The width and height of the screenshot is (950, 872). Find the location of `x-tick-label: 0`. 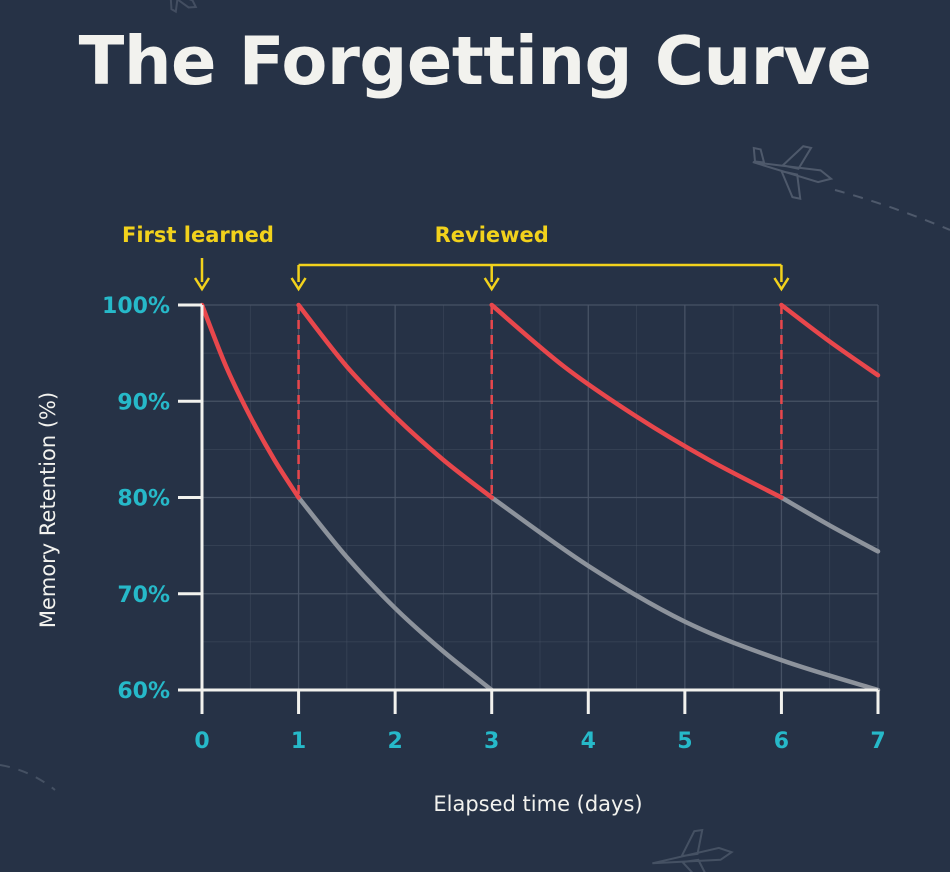

x-tick-label: 0 is located at coordinates (201, 741).